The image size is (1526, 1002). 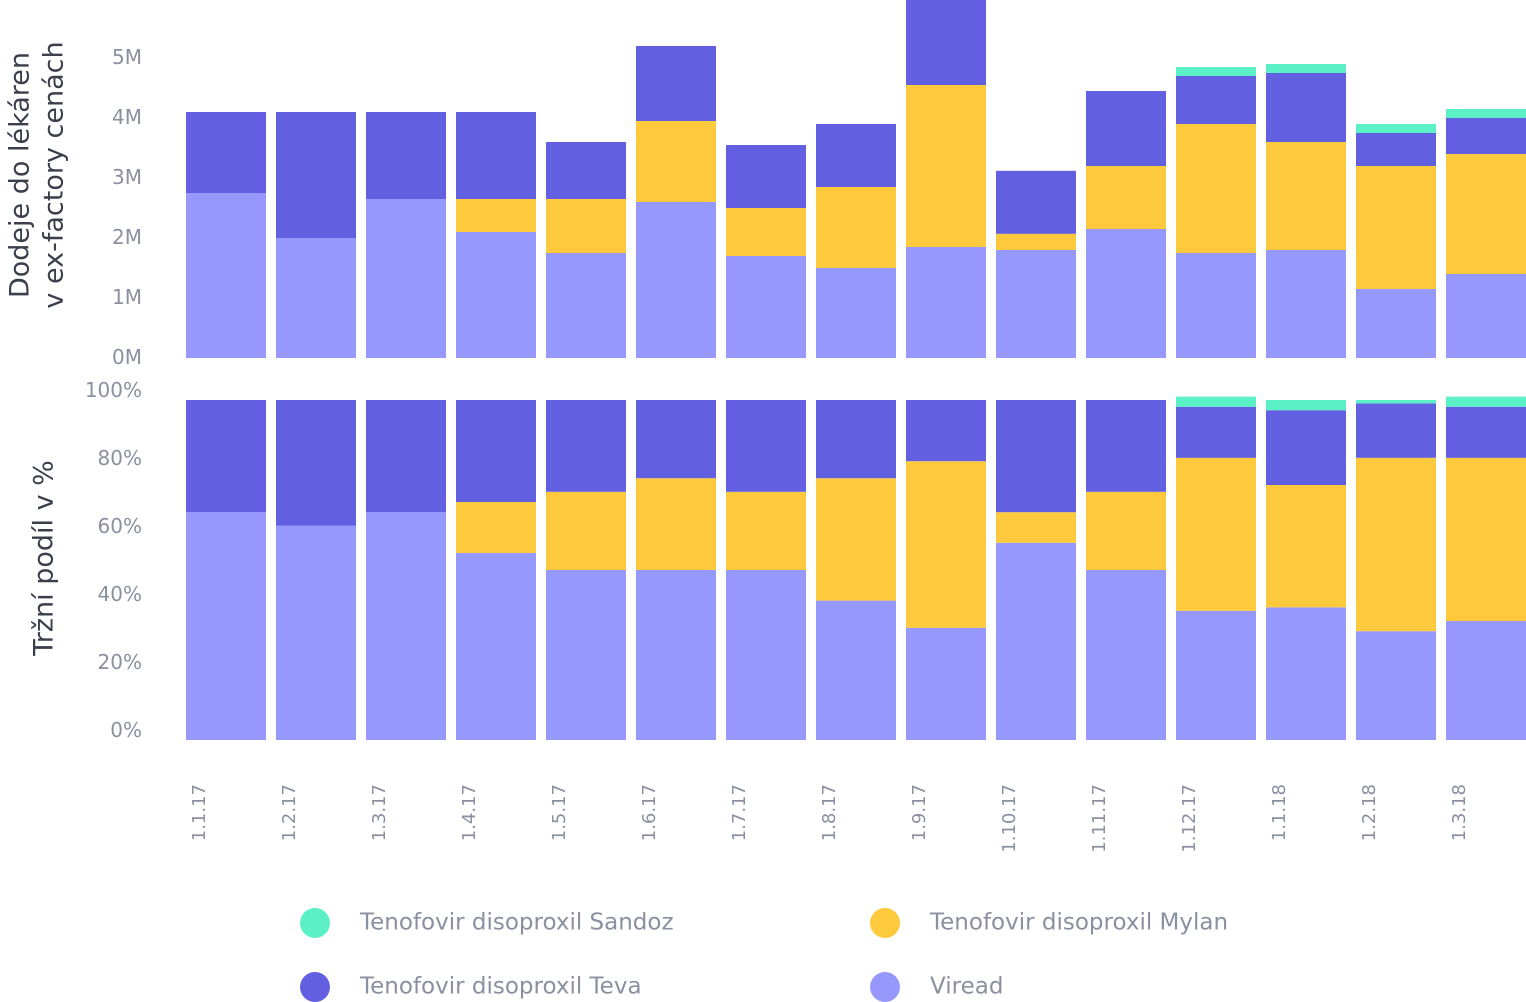 I want to click on x-tick-label: 1.5.17, so click(x=559, y=812).